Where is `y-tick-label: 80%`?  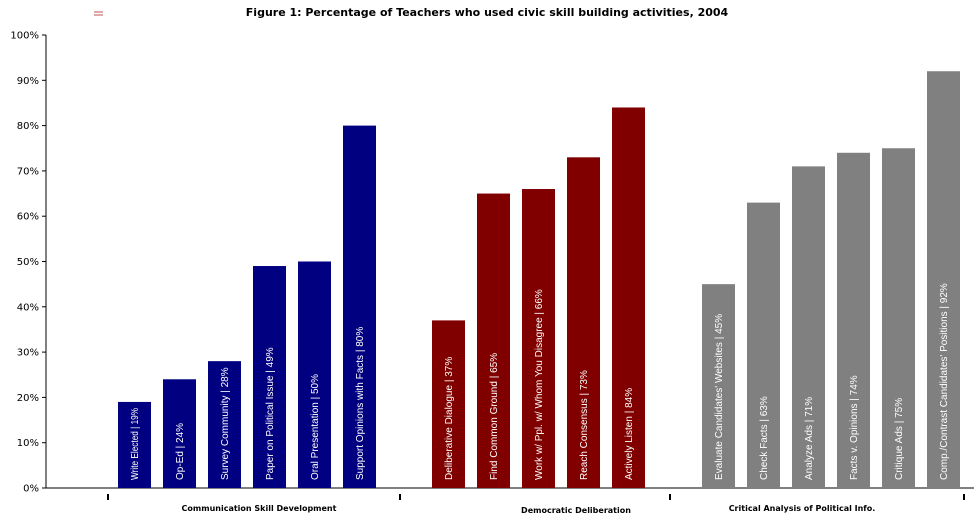 y-tick-label: 80% is located at coordinates (28, 126).